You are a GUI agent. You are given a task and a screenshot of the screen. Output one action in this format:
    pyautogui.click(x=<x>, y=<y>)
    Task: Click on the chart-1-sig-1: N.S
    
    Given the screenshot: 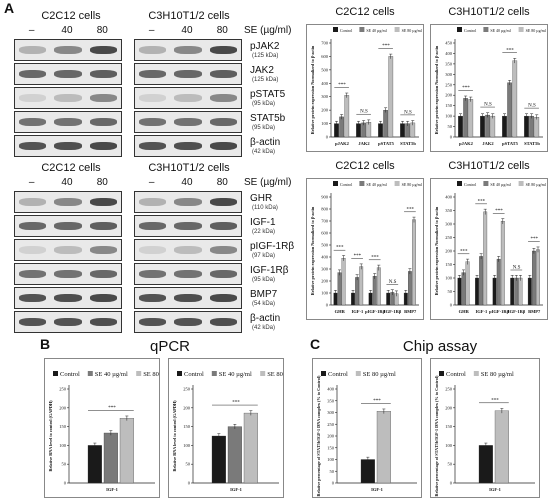 What is the action you would take?
    pyautogui.click(x=488, y=105)
    